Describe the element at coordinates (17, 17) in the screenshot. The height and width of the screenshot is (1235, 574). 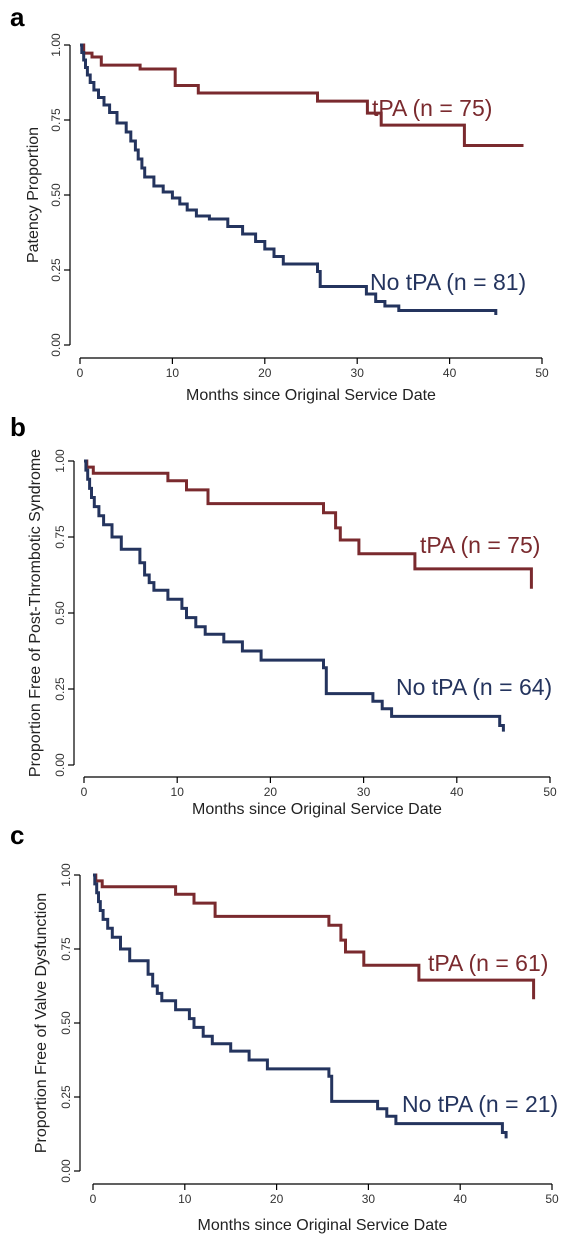
I see `panel-letter-a: a` at that location.